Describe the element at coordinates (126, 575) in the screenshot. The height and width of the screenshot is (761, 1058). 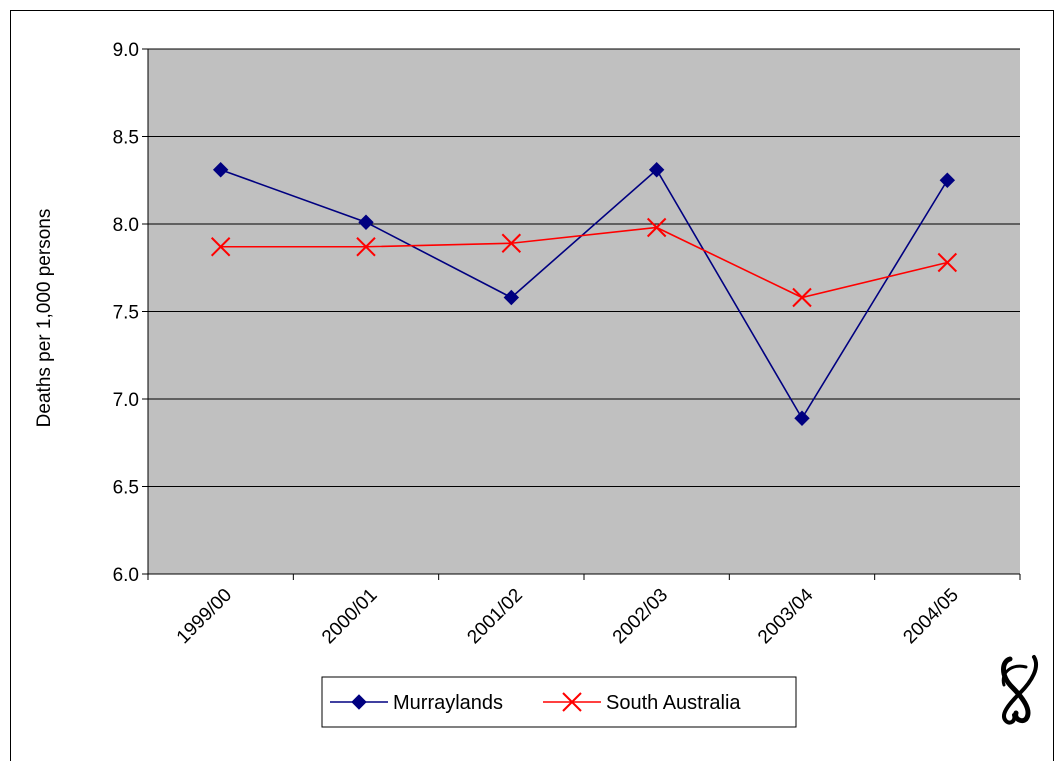
I see `y-tick-label: 6.0` at that location.